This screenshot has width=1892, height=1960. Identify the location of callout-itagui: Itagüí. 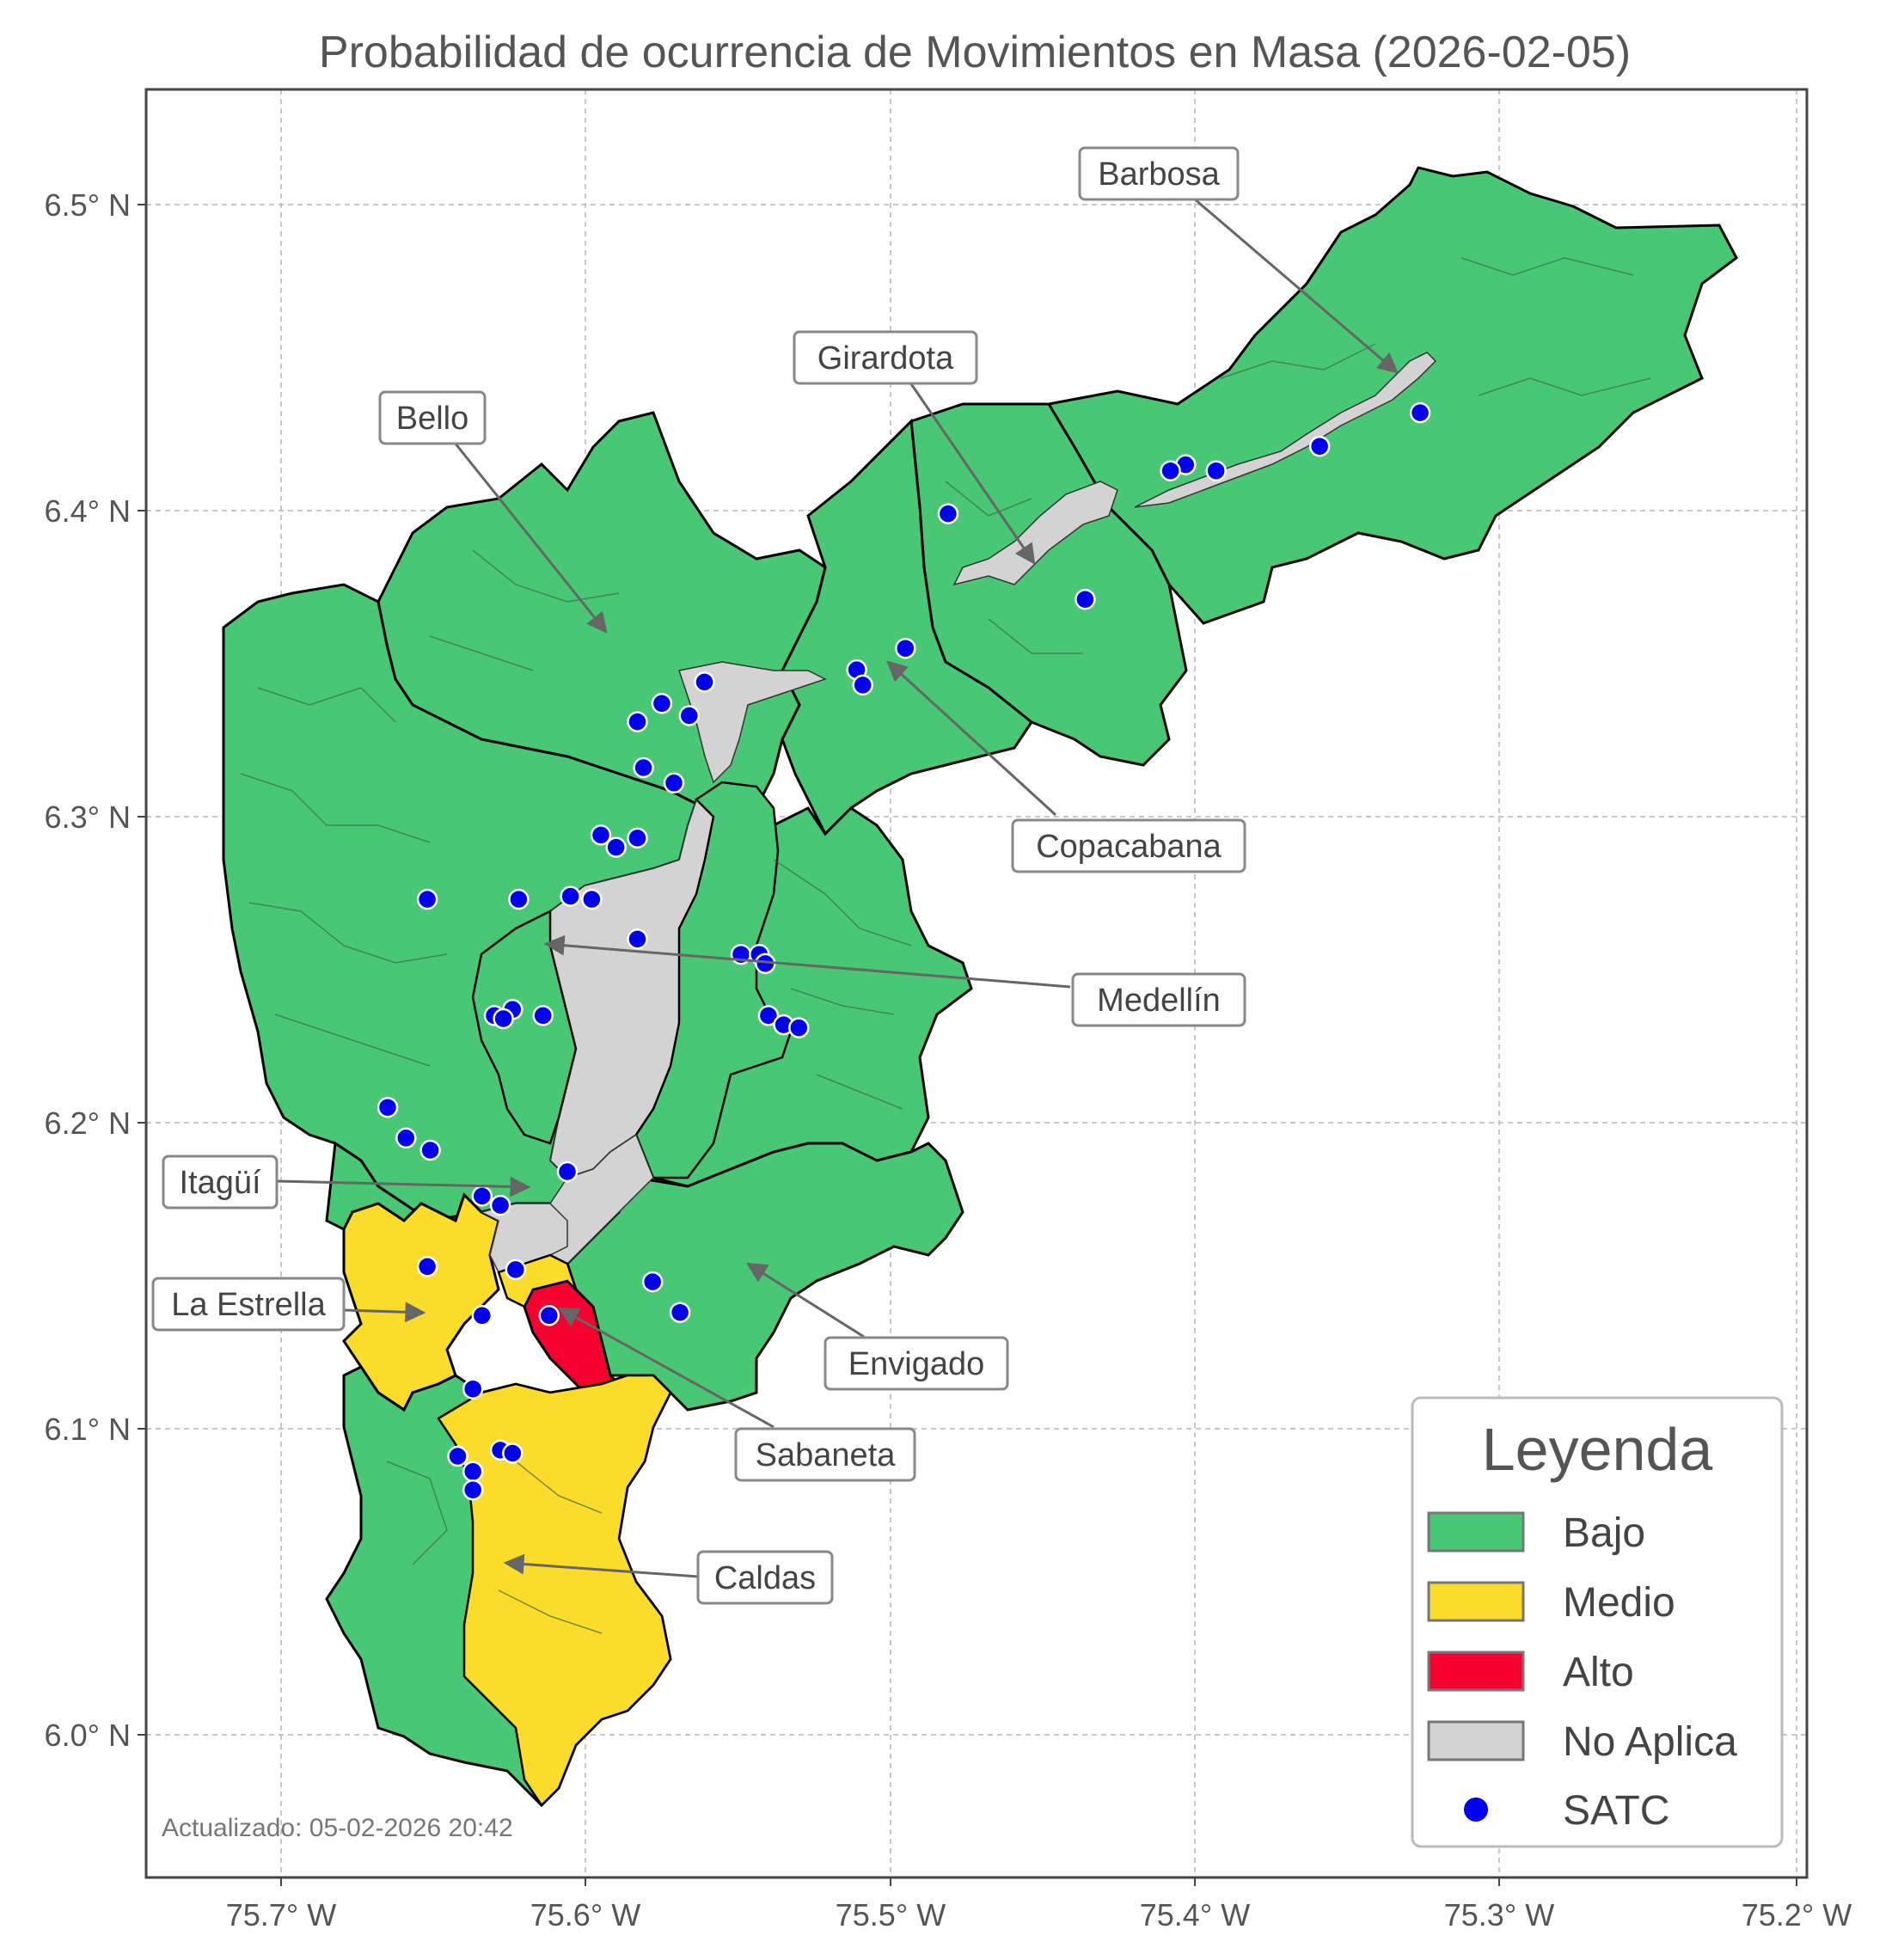
(220, 1182).